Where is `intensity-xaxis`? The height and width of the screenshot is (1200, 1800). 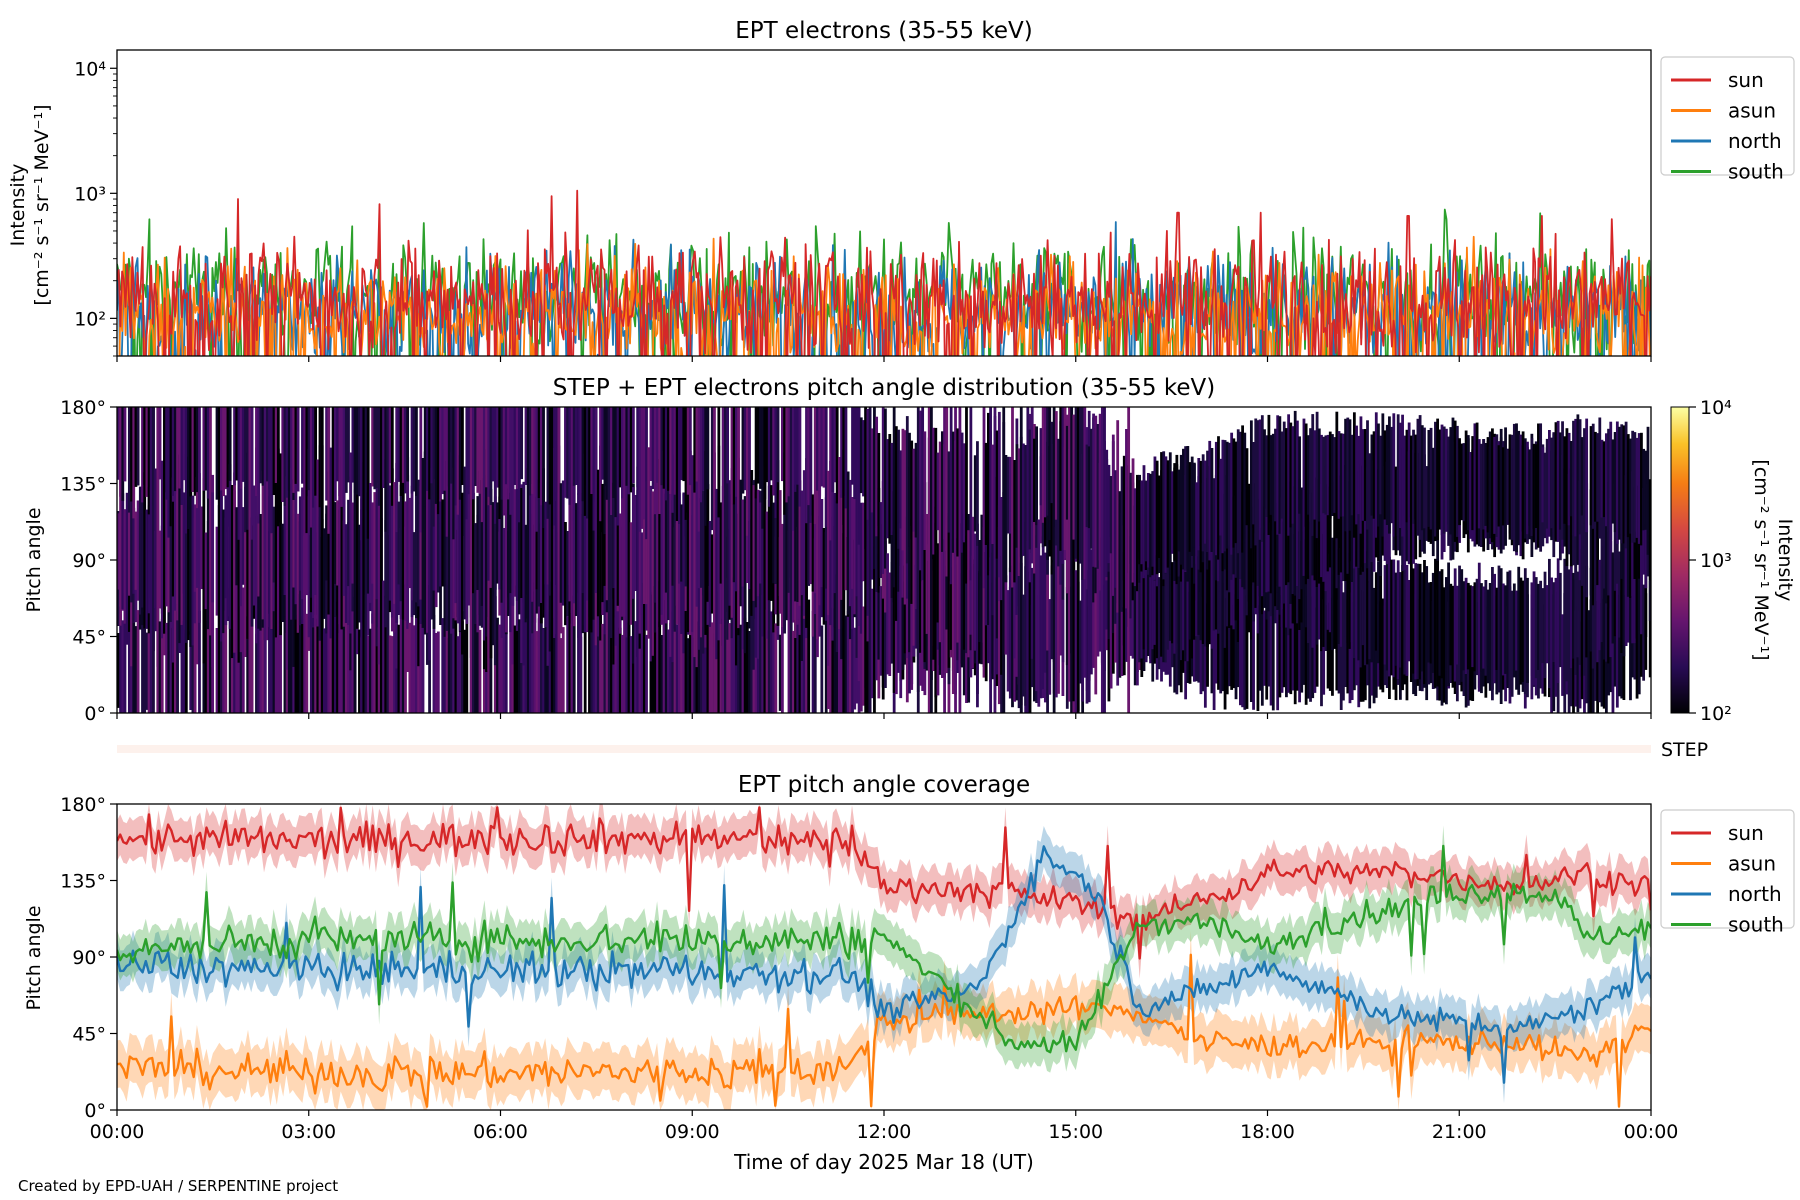
intensity-xaxis is located at coordinates (884, 359).